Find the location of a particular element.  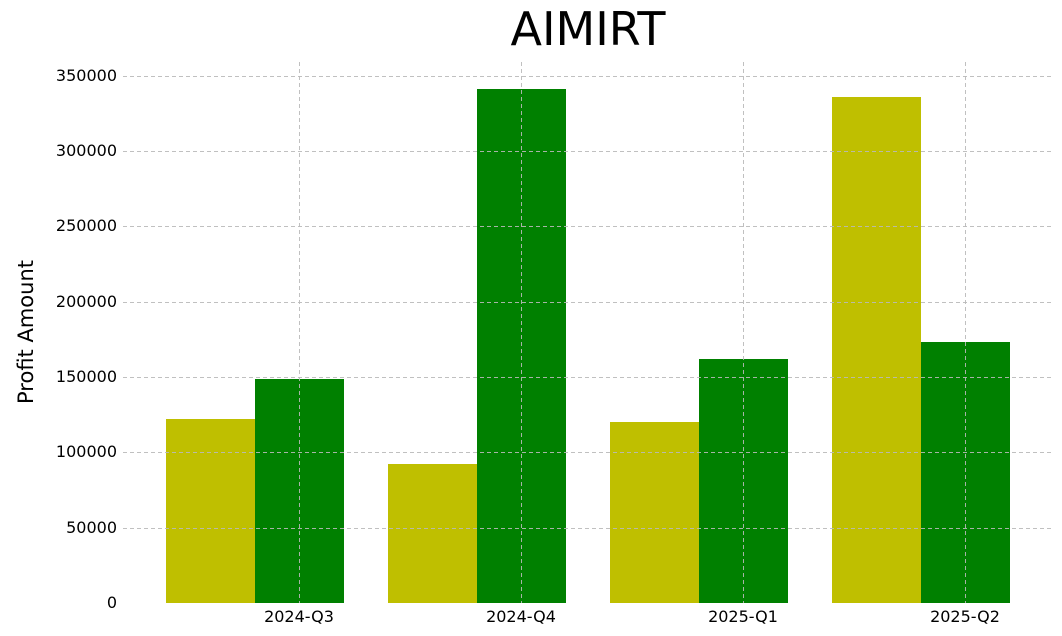

y-tick-label-50000: 50000 is located at coordinates (91, 527).